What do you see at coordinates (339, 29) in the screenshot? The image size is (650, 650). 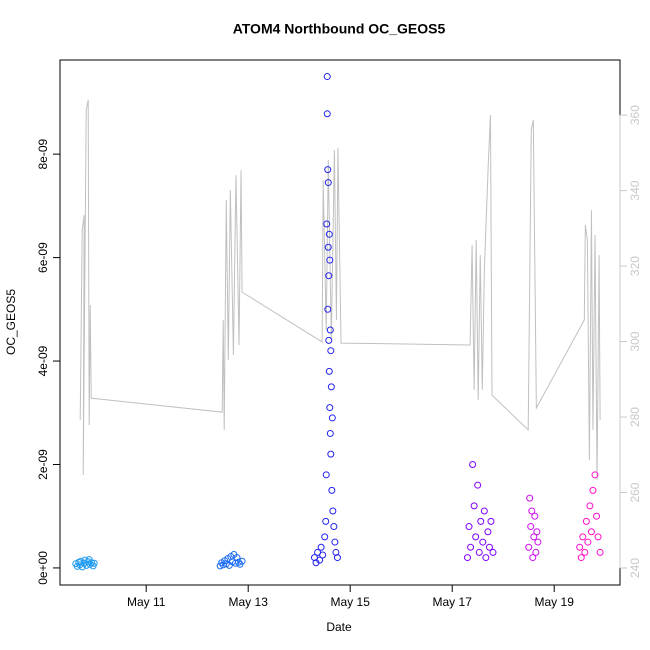 I see `chart-title: ATOM4 Northbound OC_GEOS5` at bounding box center [339, 29].